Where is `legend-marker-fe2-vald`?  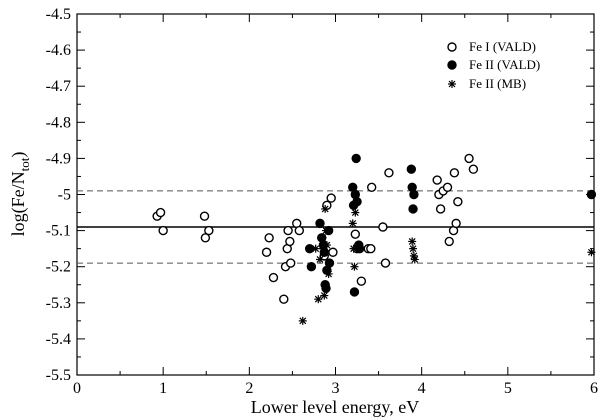
legend-marker-fe2-vald is located at coordinates (452, 65).